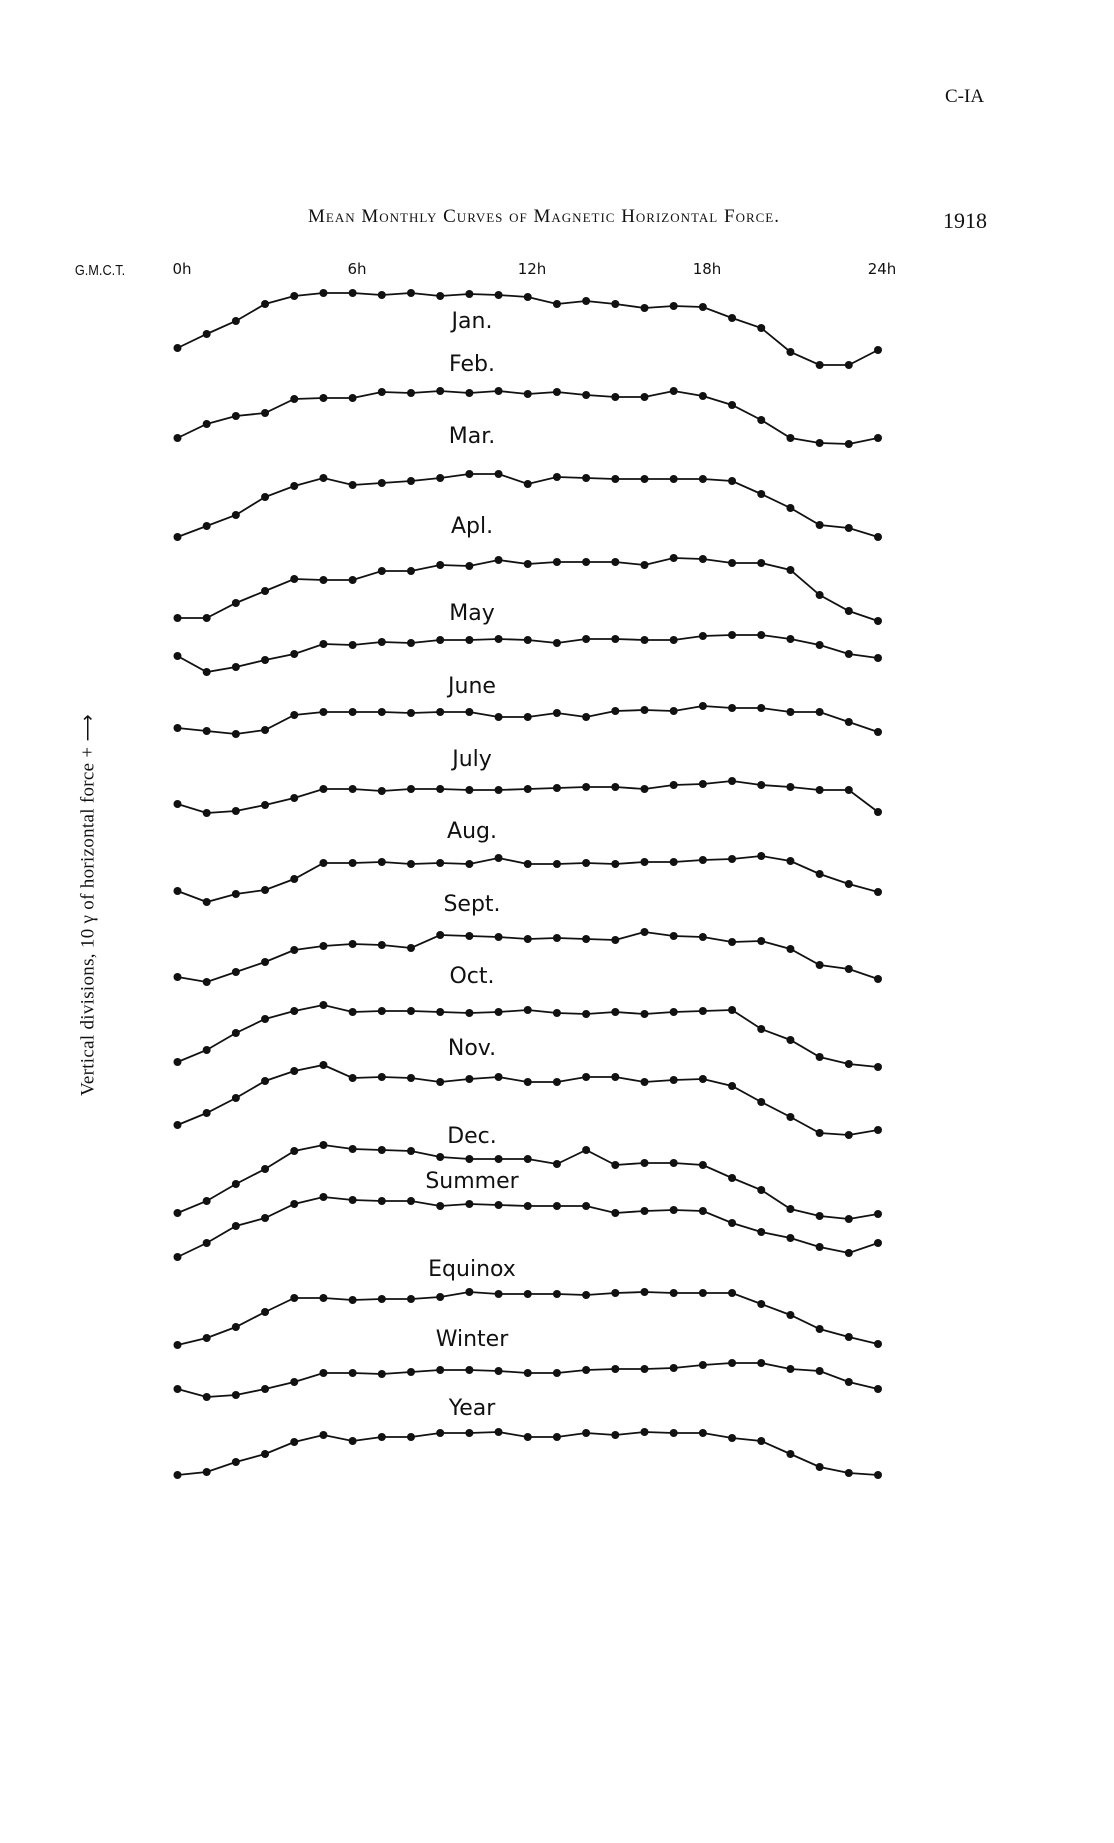  I want to click on series-label: Dec., so click(472, 1136).